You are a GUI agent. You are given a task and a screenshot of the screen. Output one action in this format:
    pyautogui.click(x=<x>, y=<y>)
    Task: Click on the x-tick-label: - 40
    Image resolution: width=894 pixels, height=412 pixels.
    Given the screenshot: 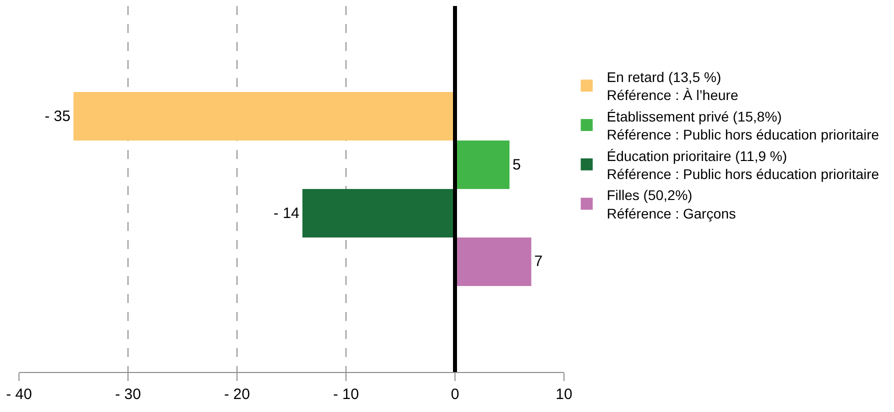 What is the action you would take?
    pyautogui.click(x=19, y=394)
    